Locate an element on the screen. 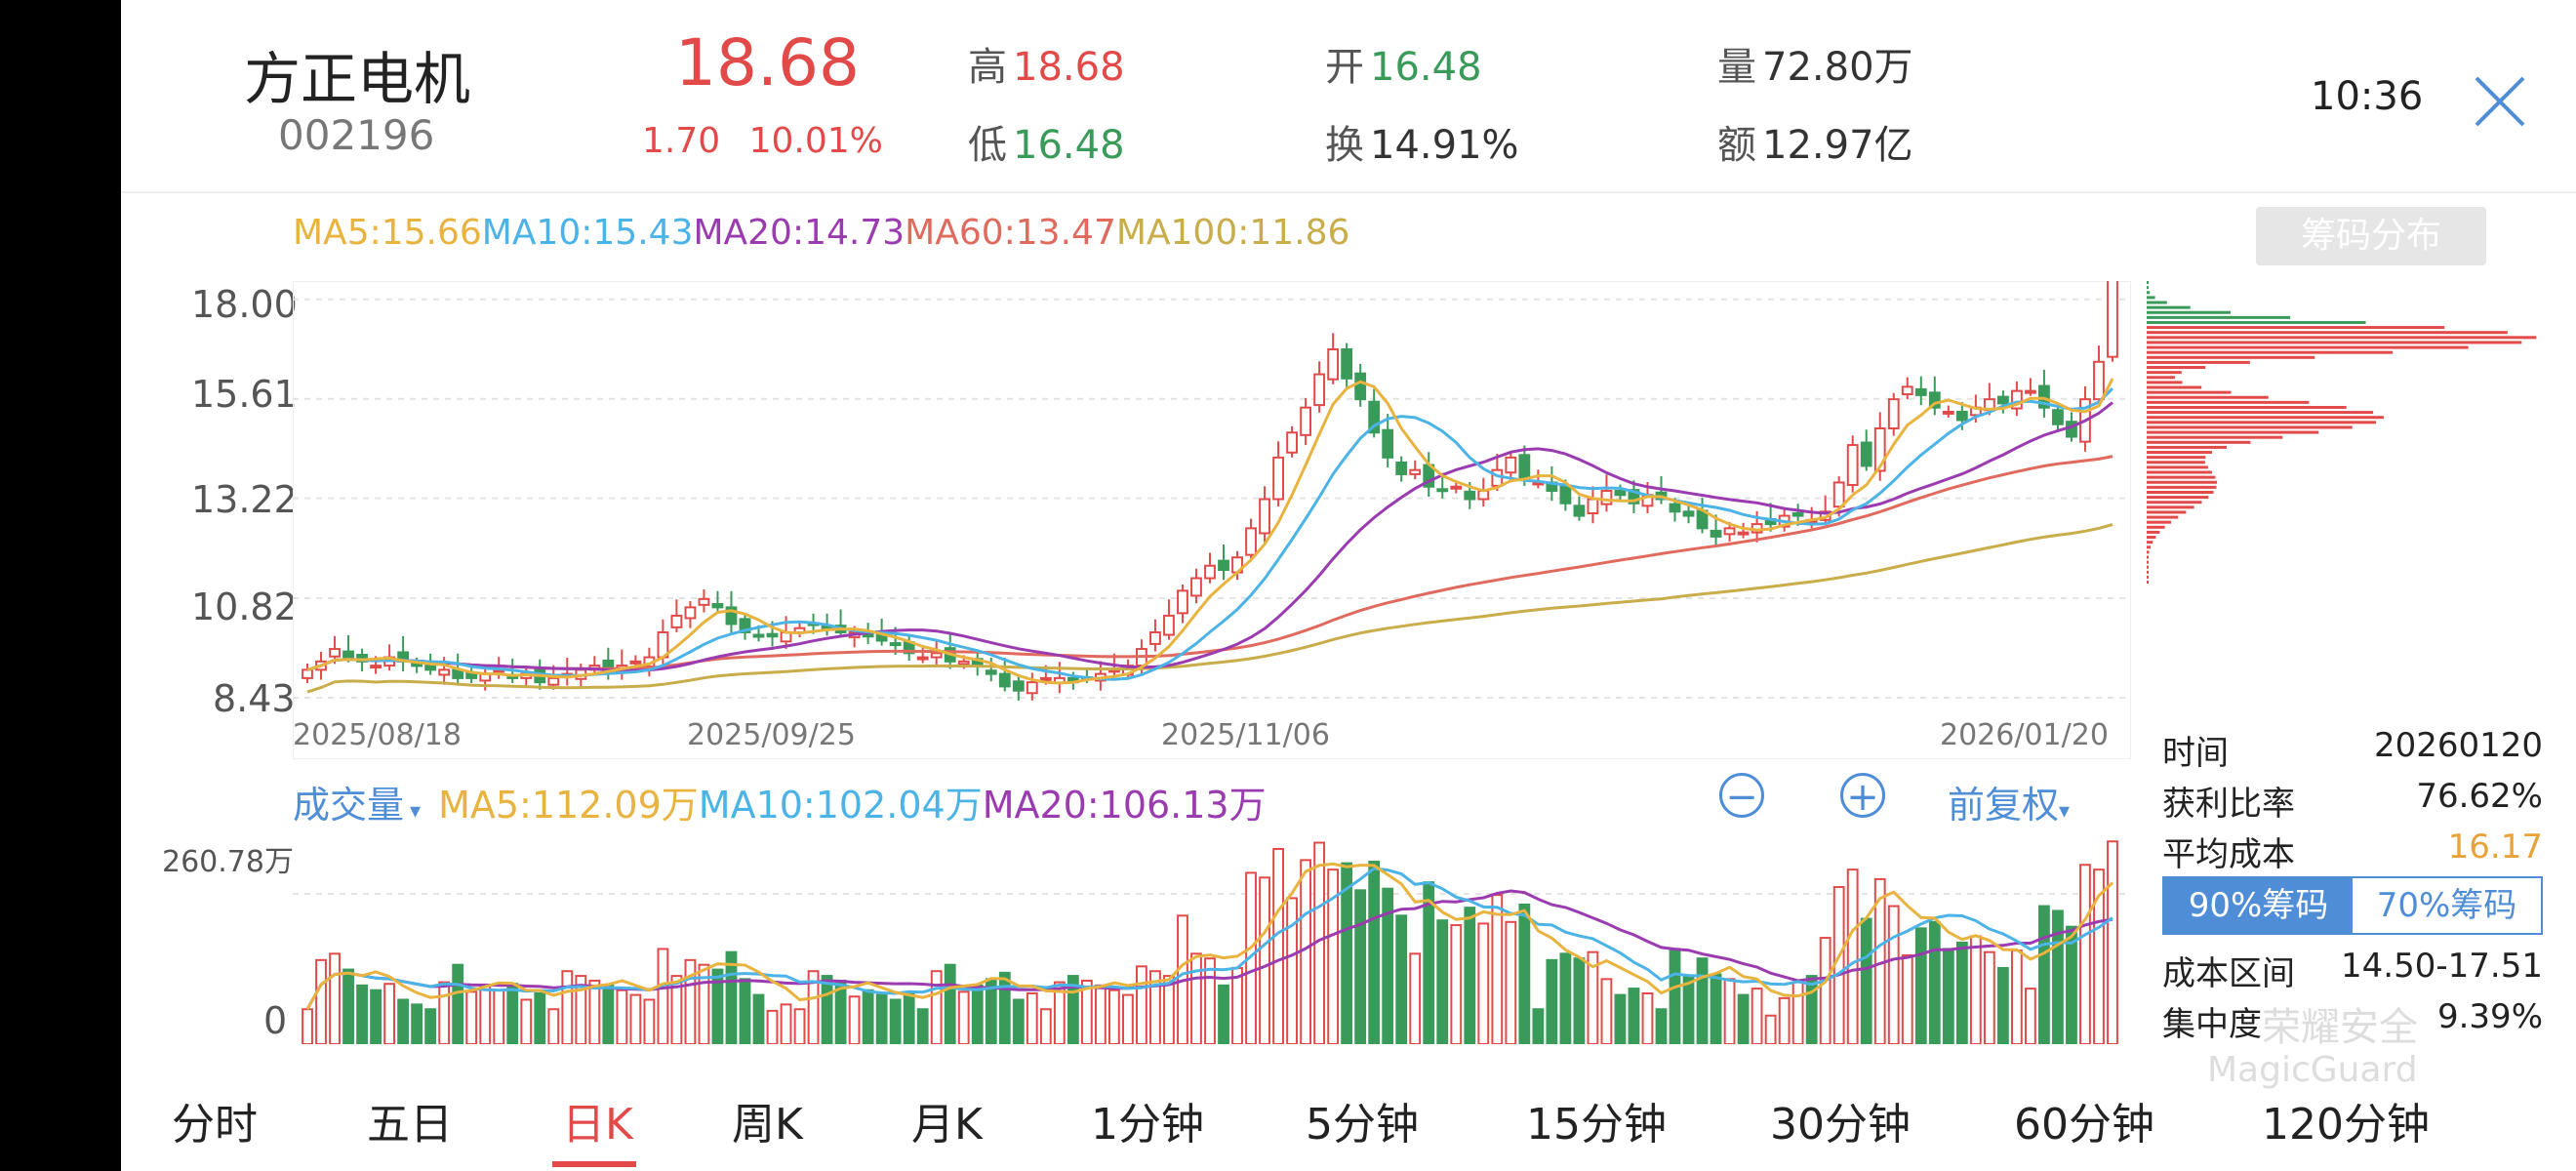 This screenshot has height=1171, width=2576. low-label: 低 is located at coordinates (987, 145).